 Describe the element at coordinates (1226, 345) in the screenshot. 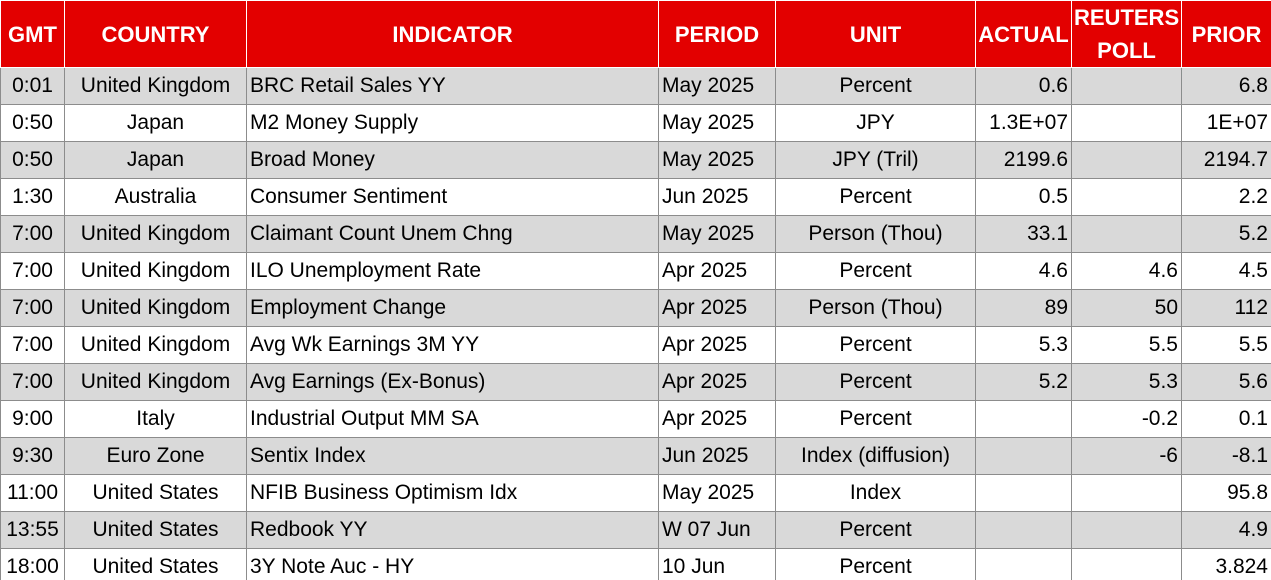

I see `table-cell: 5.5` at that location.